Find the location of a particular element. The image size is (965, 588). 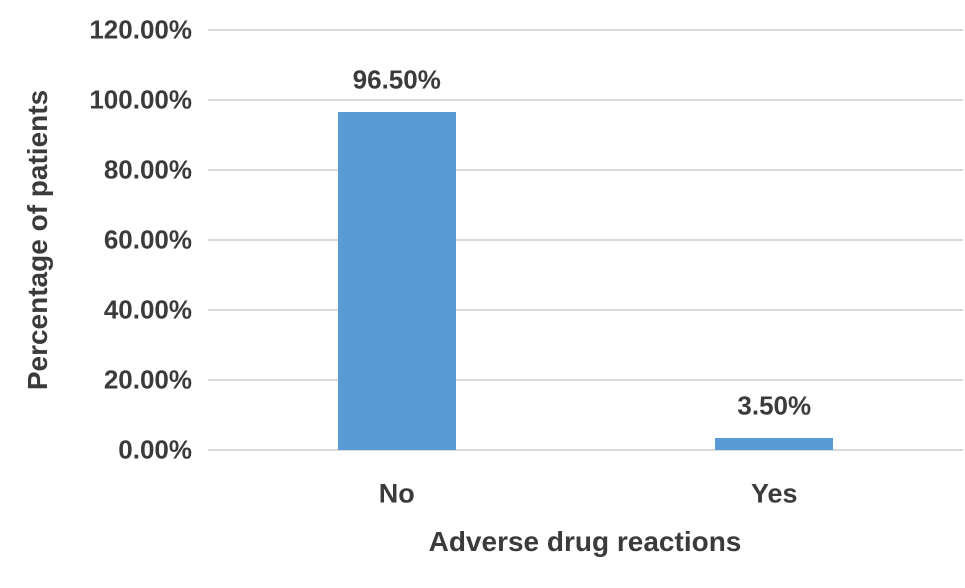

bar-yes is located at coordinates (774, 443).